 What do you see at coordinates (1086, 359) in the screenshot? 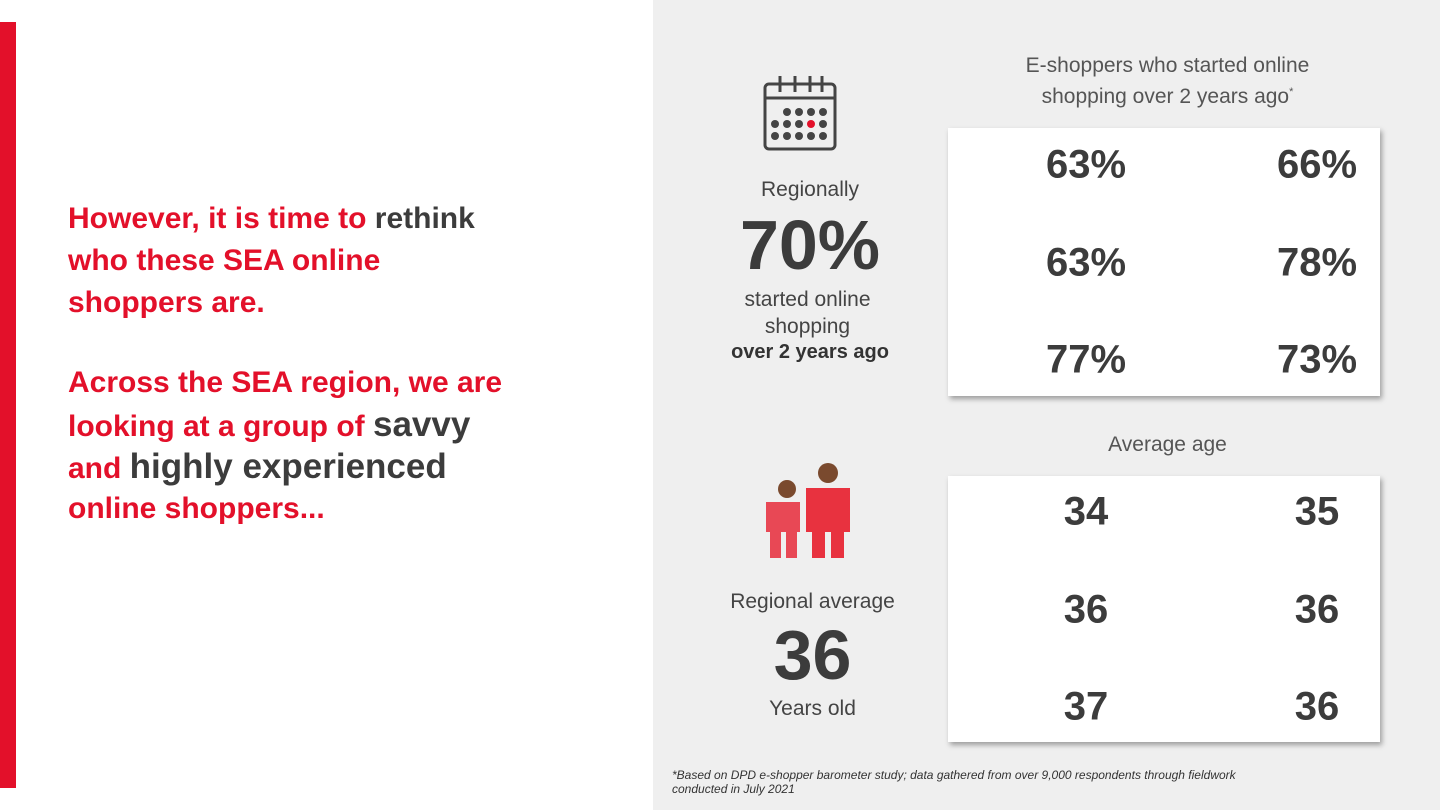
I see `table-value: 77%` at bounding box center [1086, 359].